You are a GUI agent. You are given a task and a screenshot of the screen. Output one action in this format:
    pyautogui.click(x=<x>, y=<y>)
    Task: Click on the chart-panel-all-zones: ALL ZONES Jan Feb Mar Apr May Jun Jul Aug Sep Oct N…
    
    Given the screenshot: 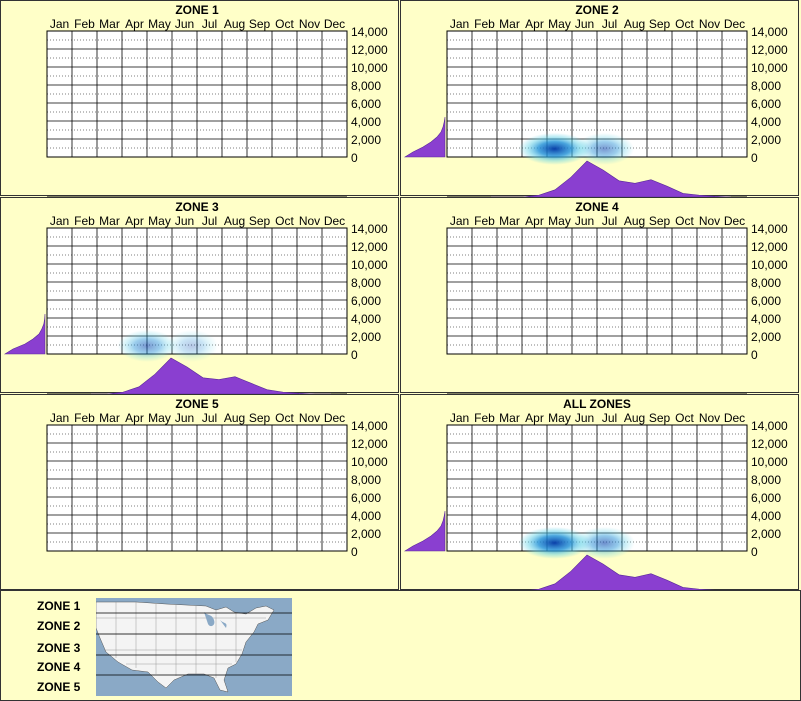 What is the action you would take?
    pyautogui.click(x=599, y=492)
    